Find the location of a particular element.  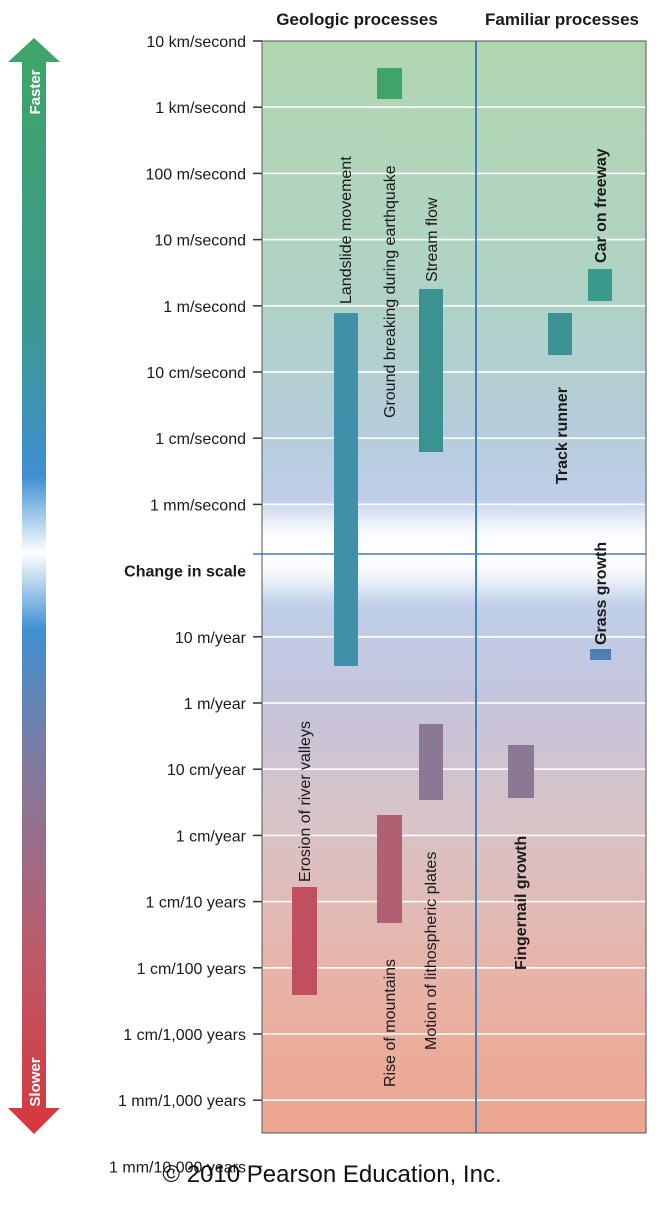

bar-stream-flow is located at coordinates (431, 370).